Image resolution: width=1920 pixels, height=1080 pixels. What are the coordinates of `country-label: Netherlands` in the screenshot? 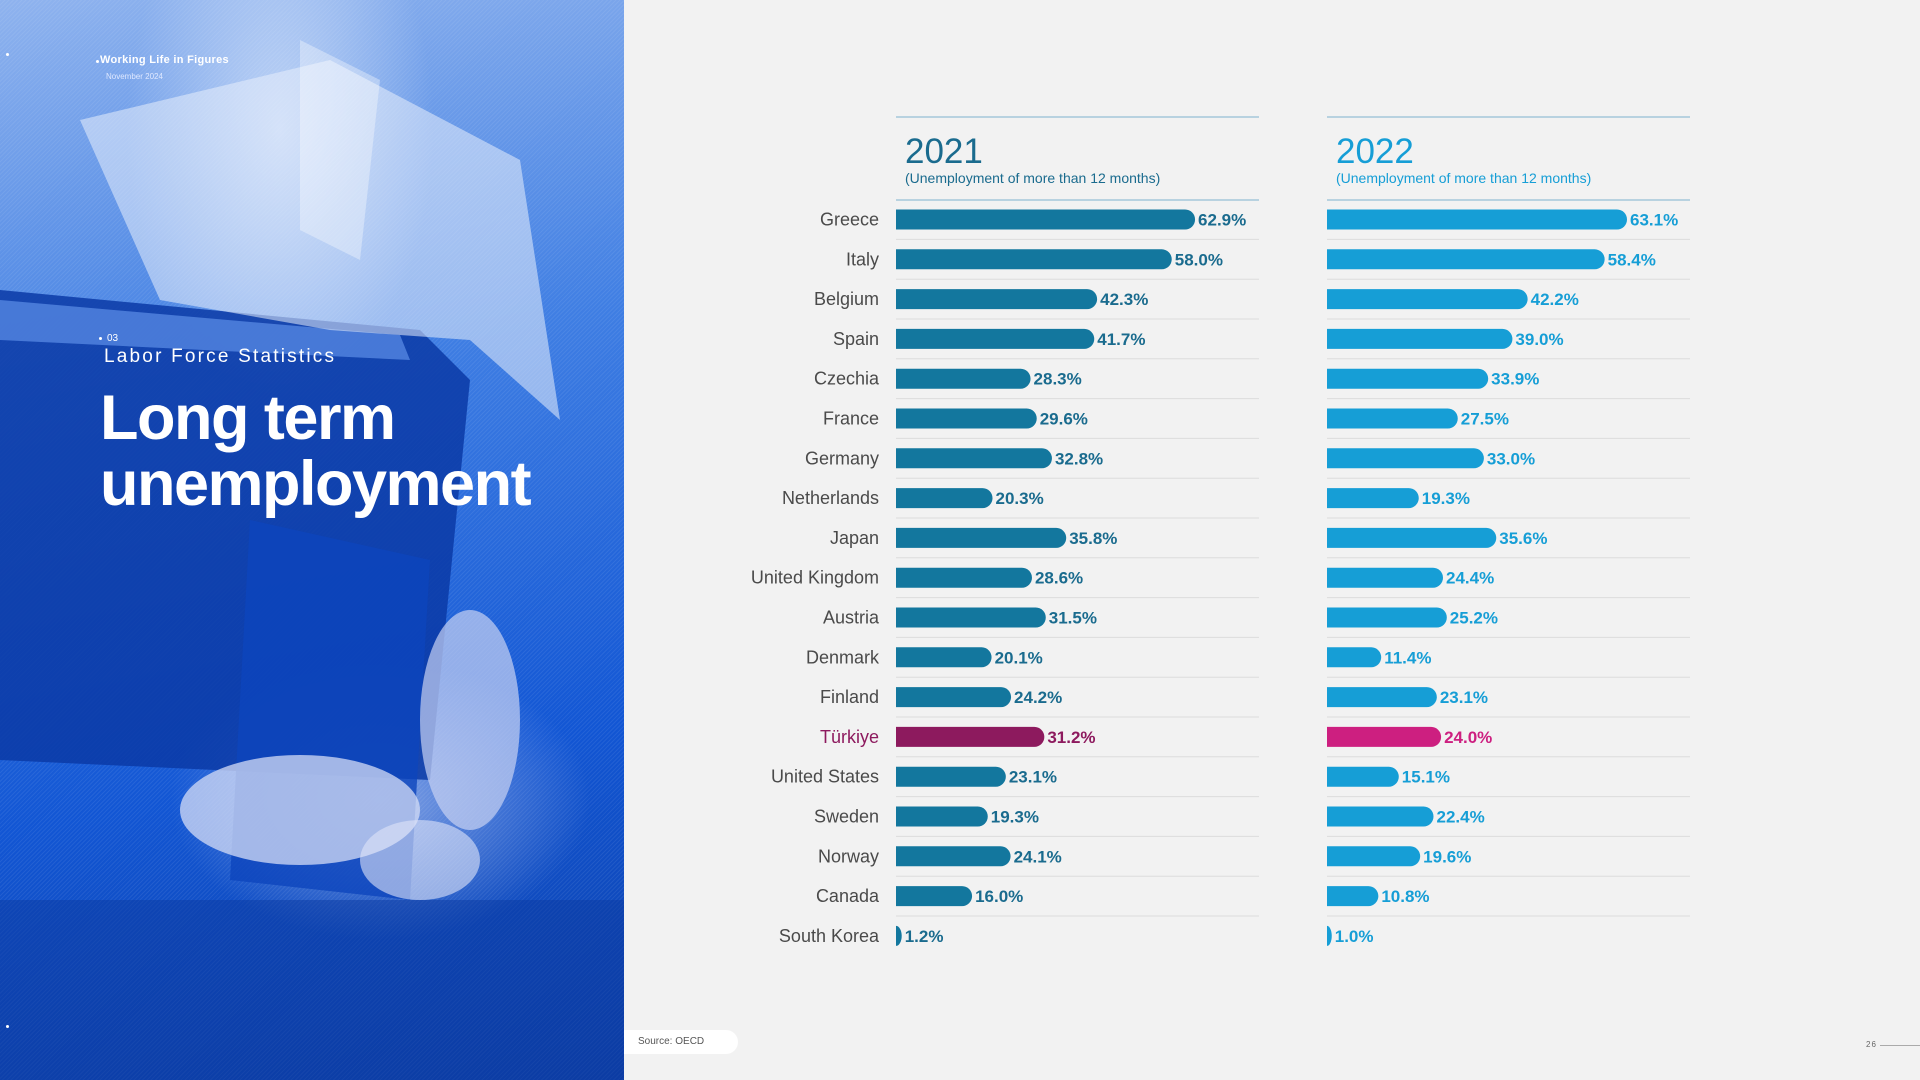 It's located at (830, 498).